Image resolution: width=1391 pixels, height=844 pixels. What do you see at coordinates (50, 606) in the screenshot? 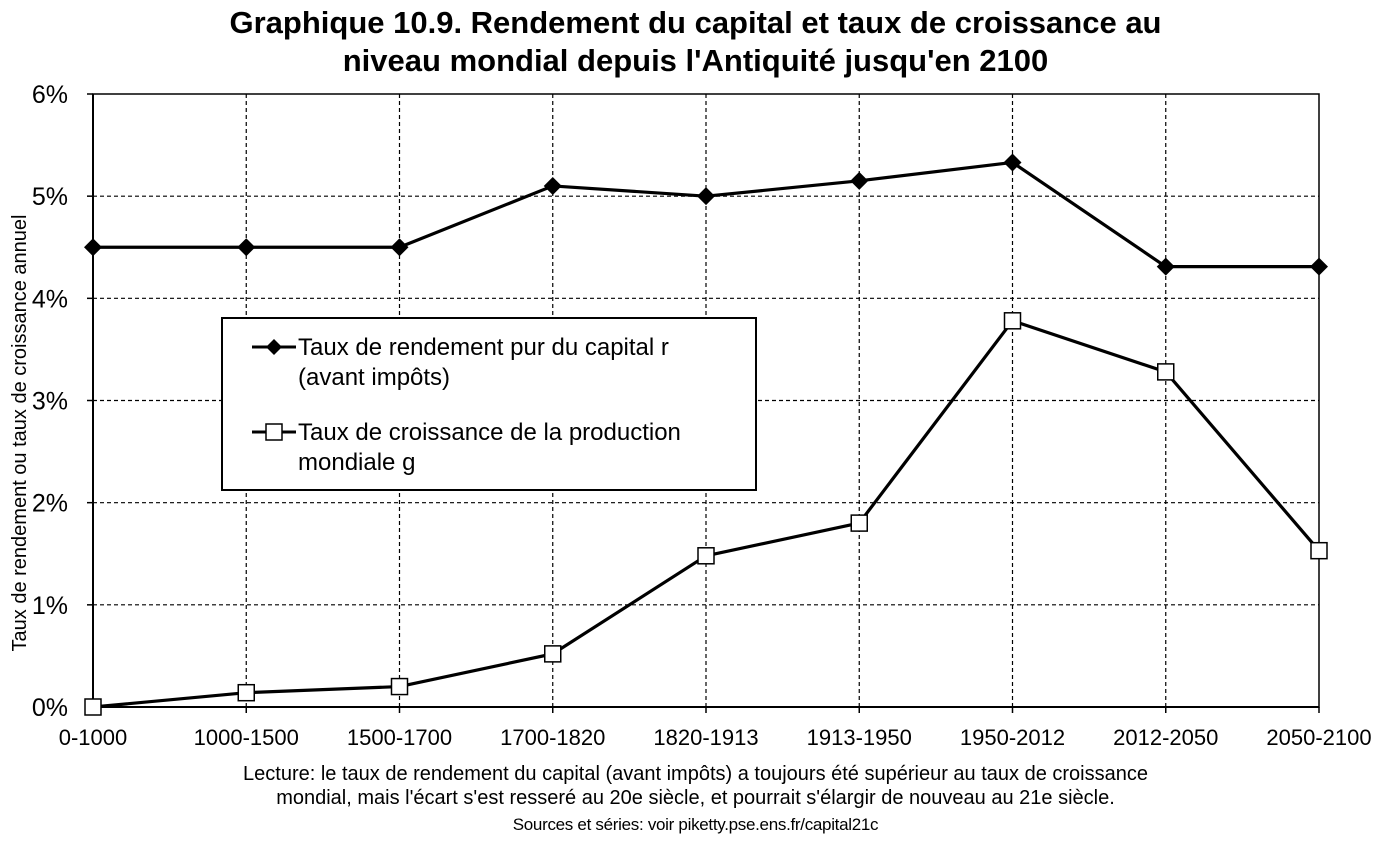
I see `y-tick-label-1: 1%` at bounding box center [50, 606].